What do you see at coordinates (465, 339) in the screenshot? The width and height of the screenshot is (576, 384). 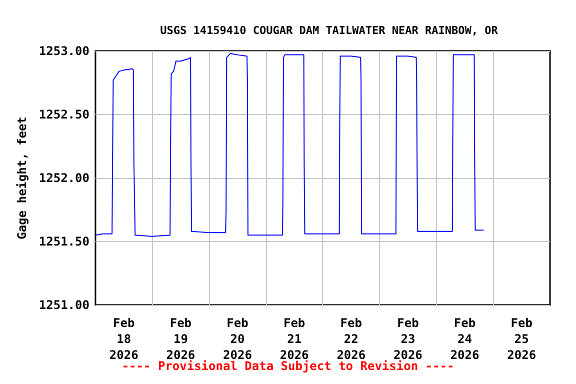 I see `x-tick-label: Feb 24 2026` at bounding box center [465, 339].